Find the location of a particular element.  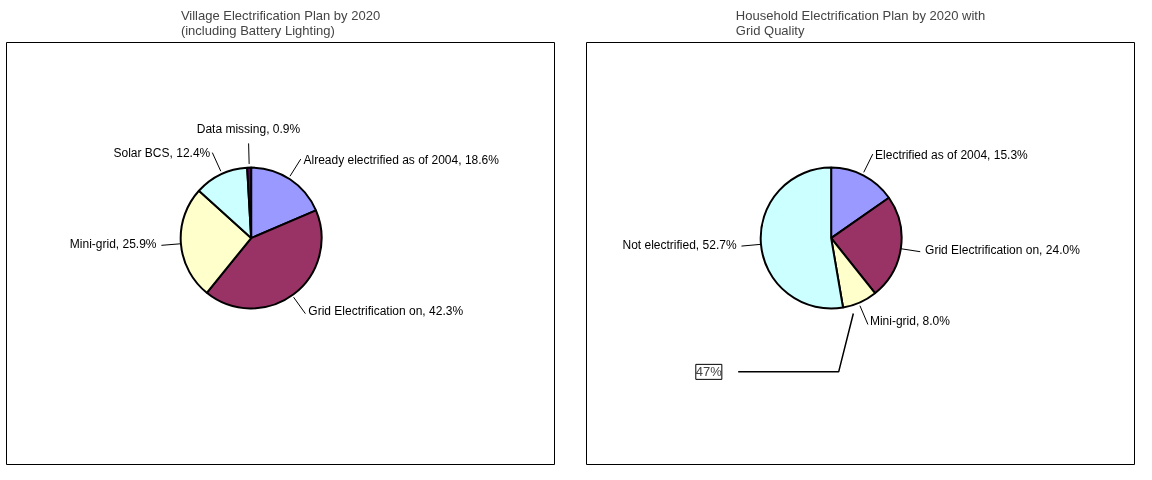

chart-title: Household Electrification Plan by 2020 with Grid Quality is located at coordinates (860, 22).